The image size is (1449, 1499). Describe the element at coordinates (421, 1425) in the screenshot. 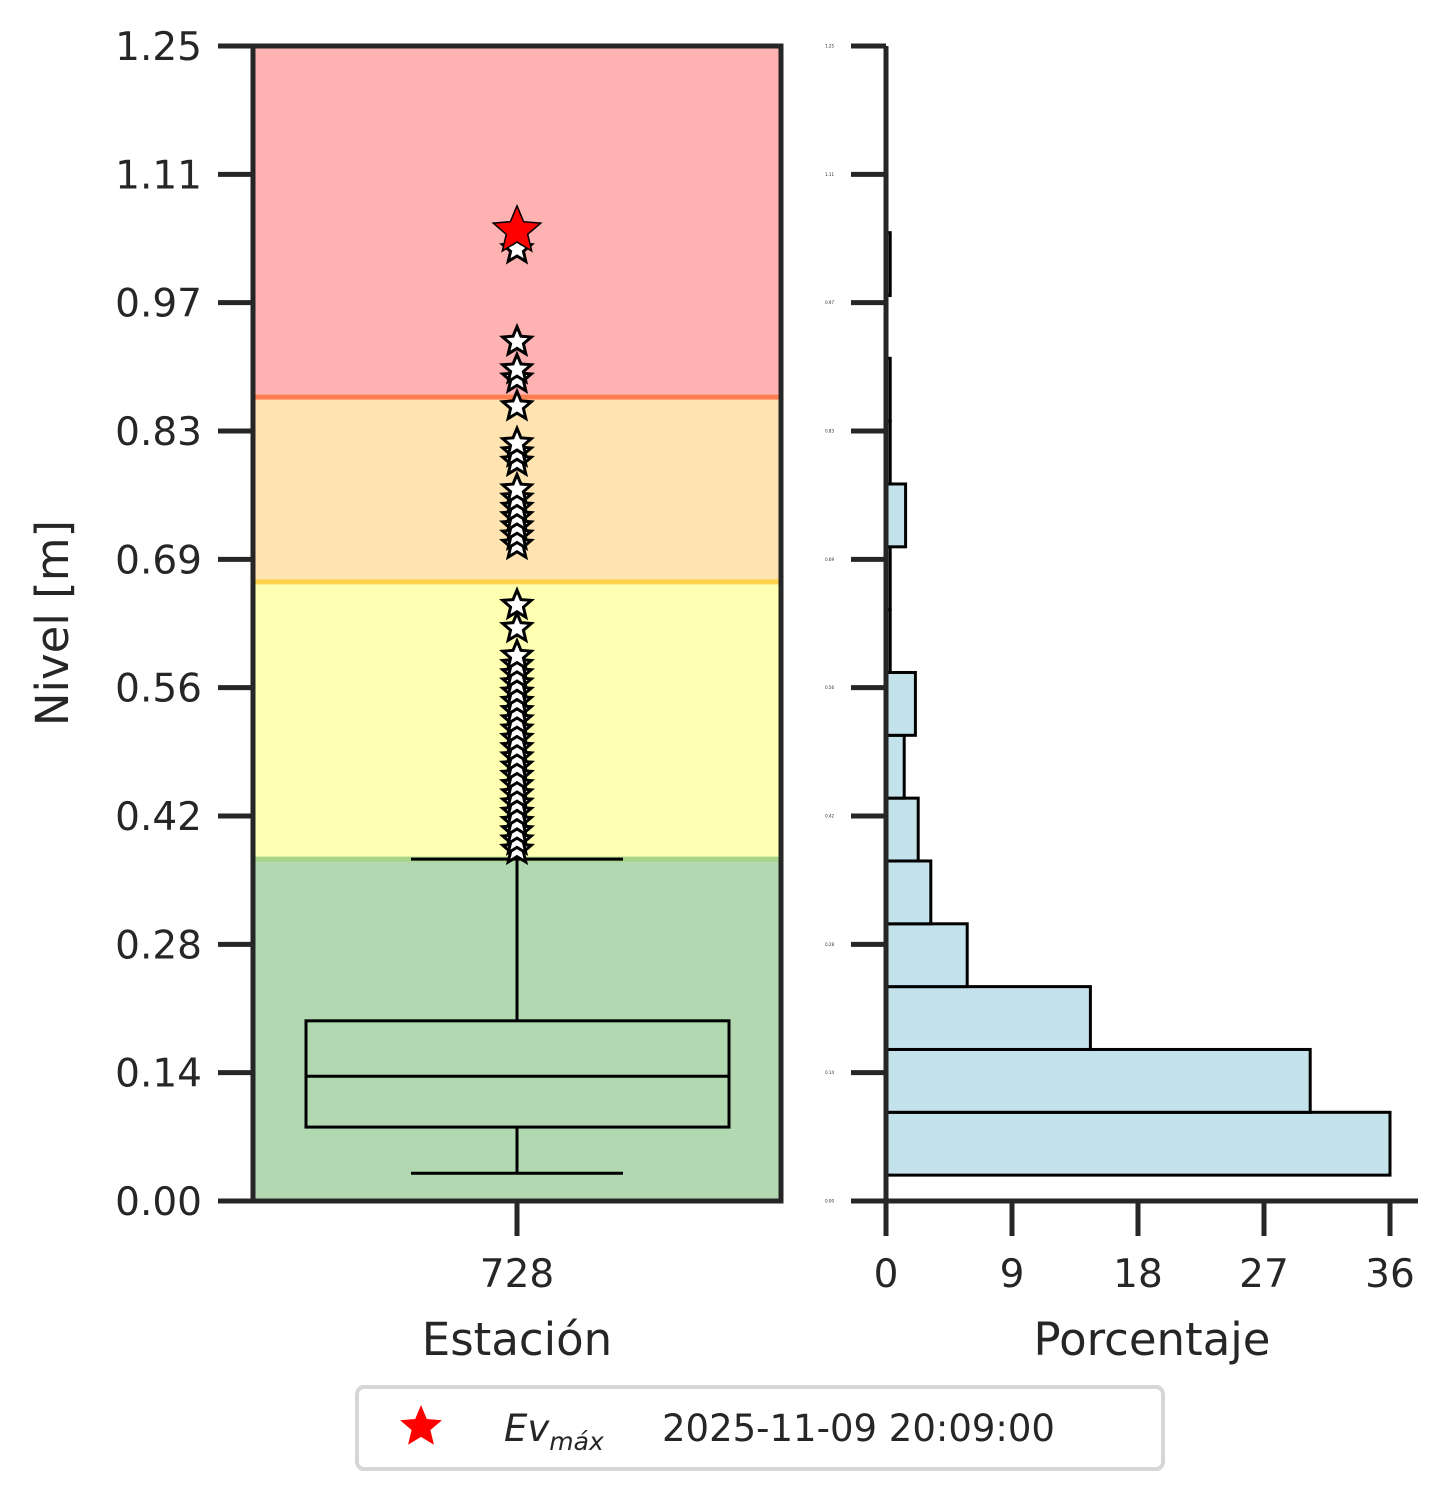

I see `legend-star-icon` at that location.